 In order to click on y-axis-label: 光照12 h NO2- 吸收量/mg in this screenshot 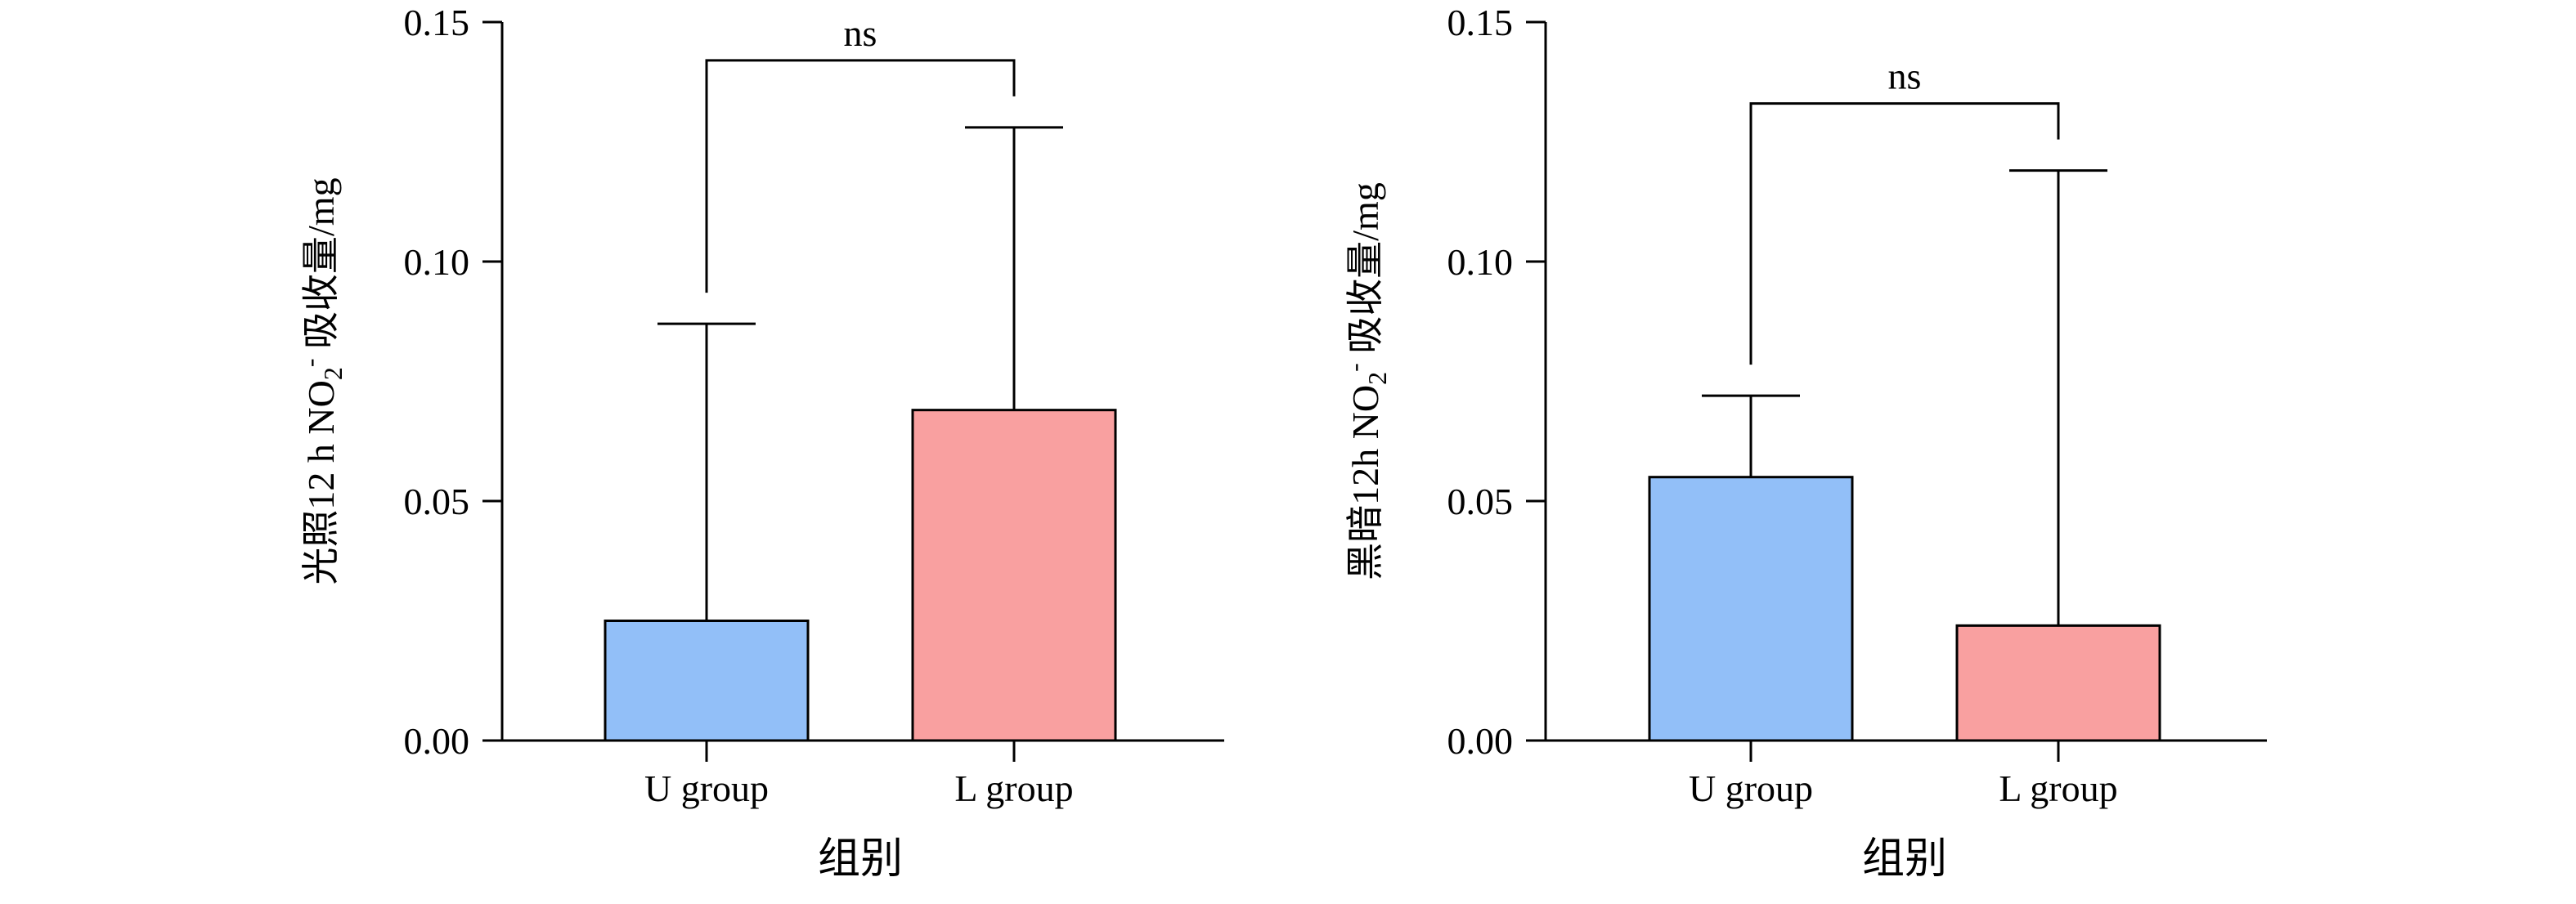, I will do `click(321, 380)`.